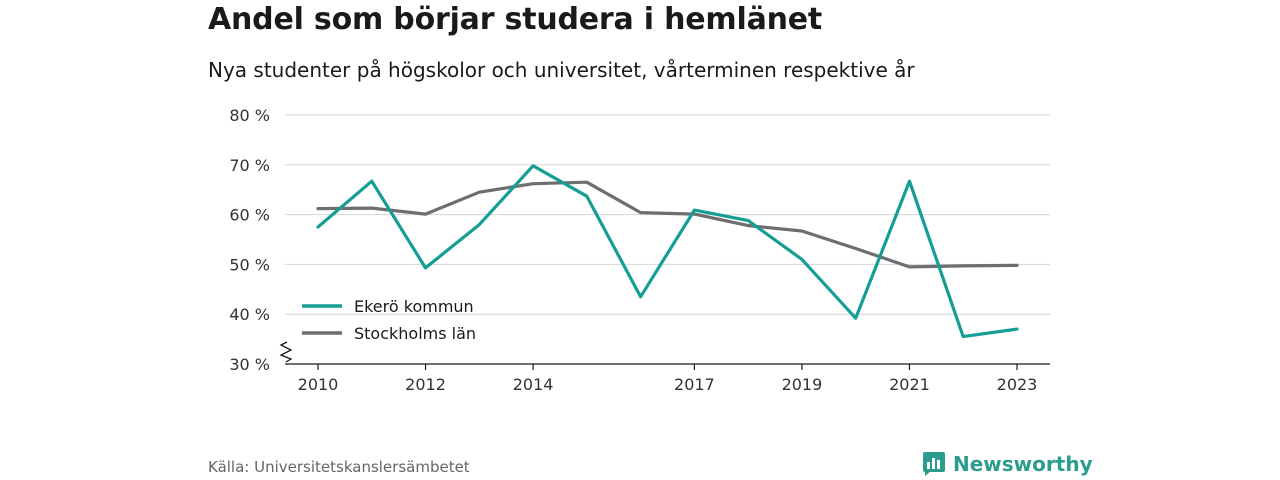 The image size is (1280, 480). I want to click on x-tick-label: 2012, so click(425, 384).